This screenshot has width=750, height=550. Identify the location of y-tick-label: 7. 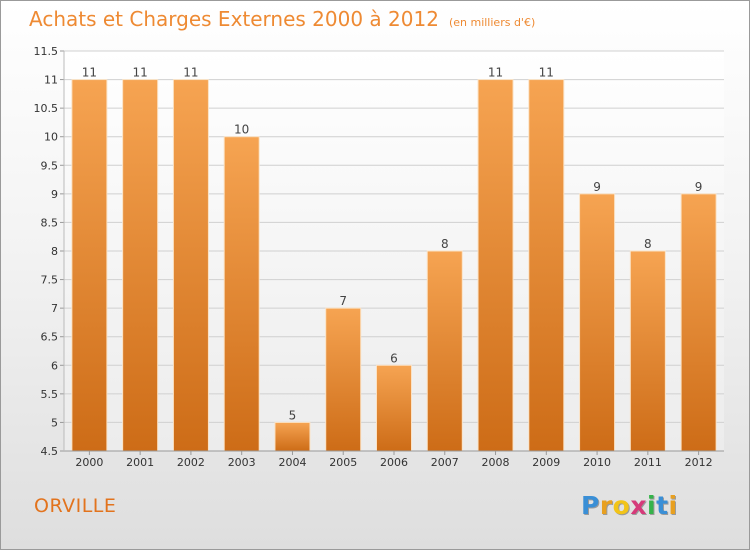
(54, 308).